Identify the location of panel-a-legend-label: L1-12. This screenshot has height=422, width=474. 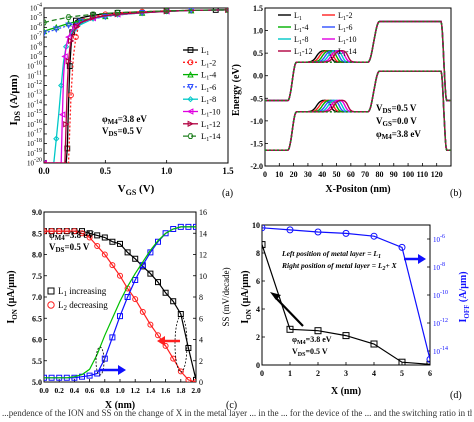
(211, 125).